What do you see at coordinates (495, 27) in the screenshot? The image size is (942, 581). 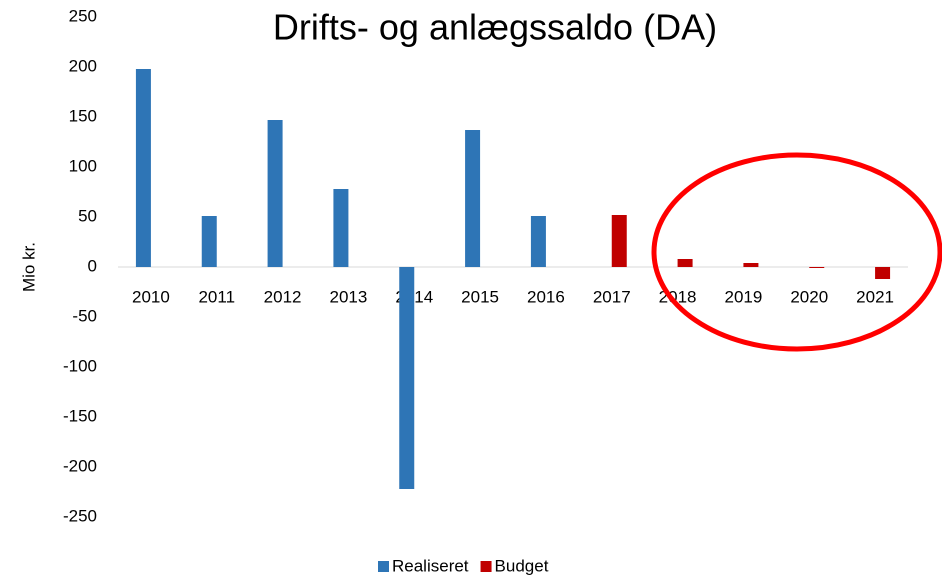 I see `chart-title: Drifts- og anlægssaldo (DA)` at bounding box center [495, 27].